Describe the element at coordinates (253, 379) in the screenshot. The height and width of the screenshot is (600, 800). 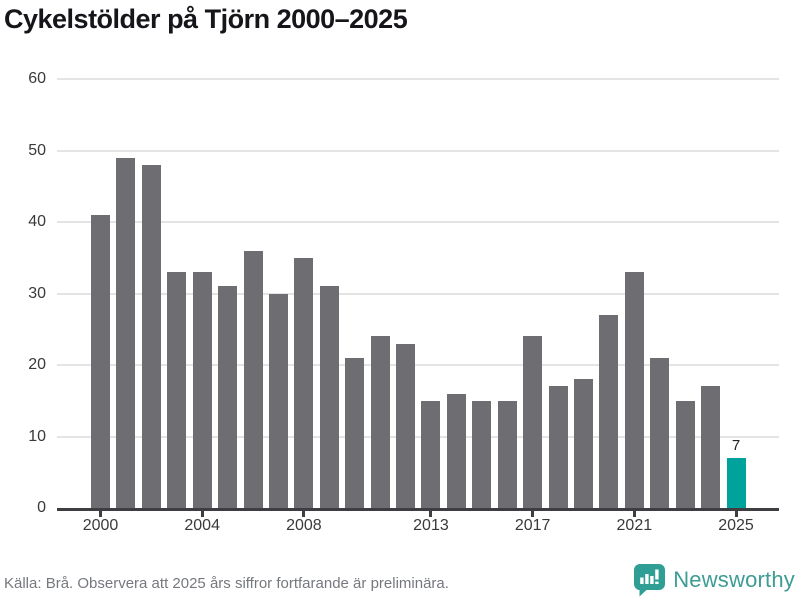
I see `bar-2006` at that location.